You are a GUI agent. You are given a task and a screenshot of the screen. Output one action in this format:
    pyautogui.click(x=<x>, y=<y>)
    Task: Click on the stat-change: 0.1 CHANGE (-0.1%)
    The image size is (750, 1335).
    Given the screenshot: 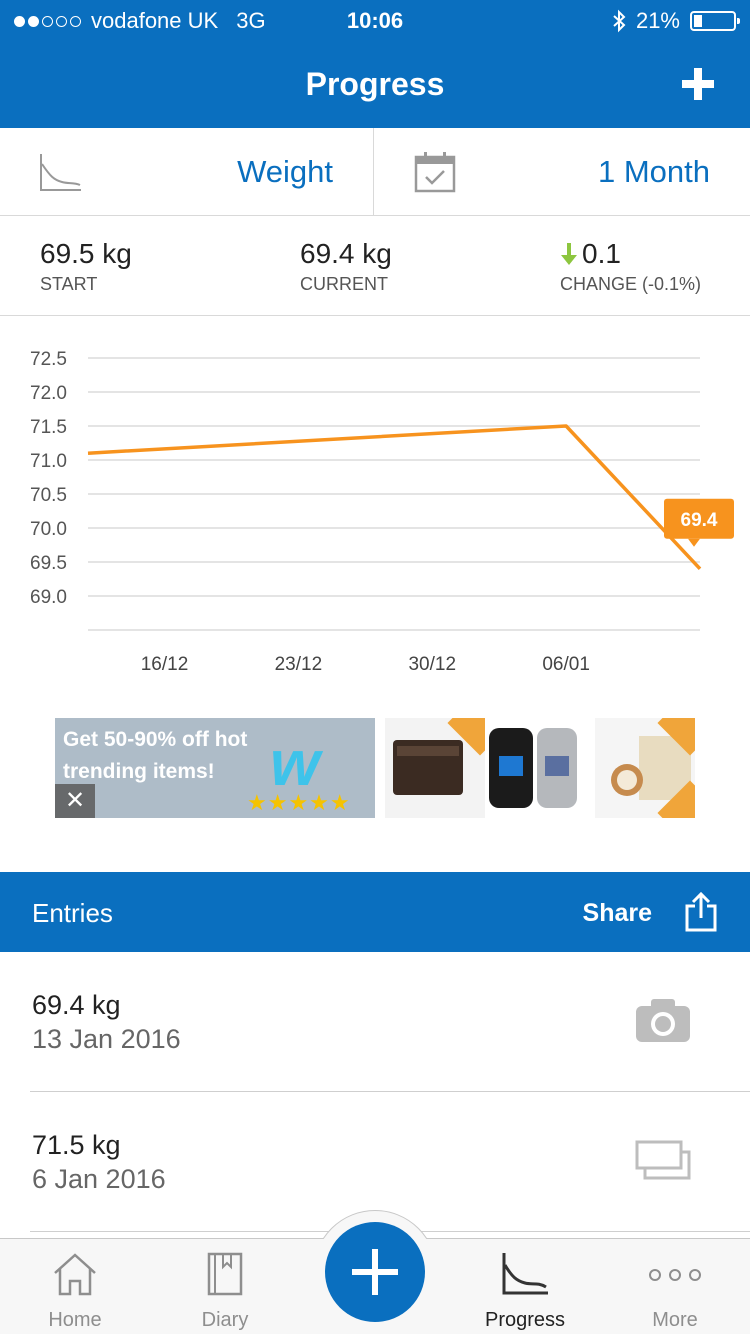 What is the action you would take?
    pyautogui.click(x=630, y=266)
    